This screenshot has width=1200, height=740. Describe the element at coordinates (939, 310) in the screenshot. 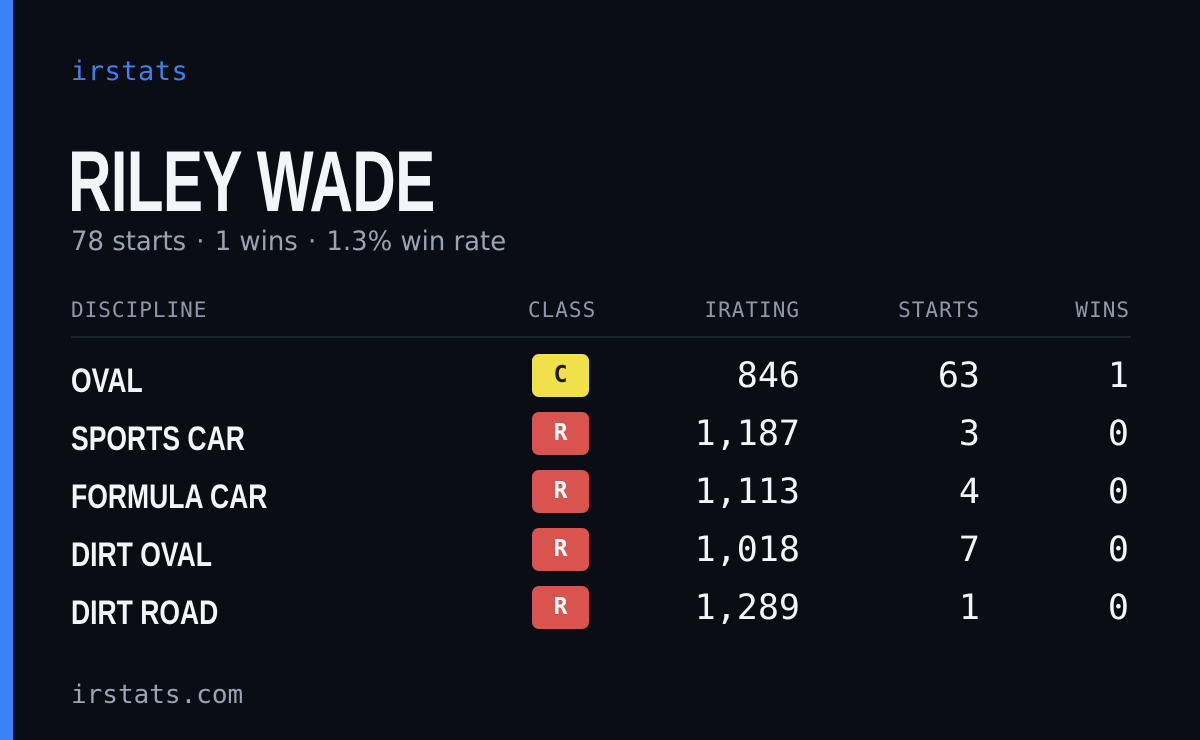

I see `header-starts: STARTS` at that location.